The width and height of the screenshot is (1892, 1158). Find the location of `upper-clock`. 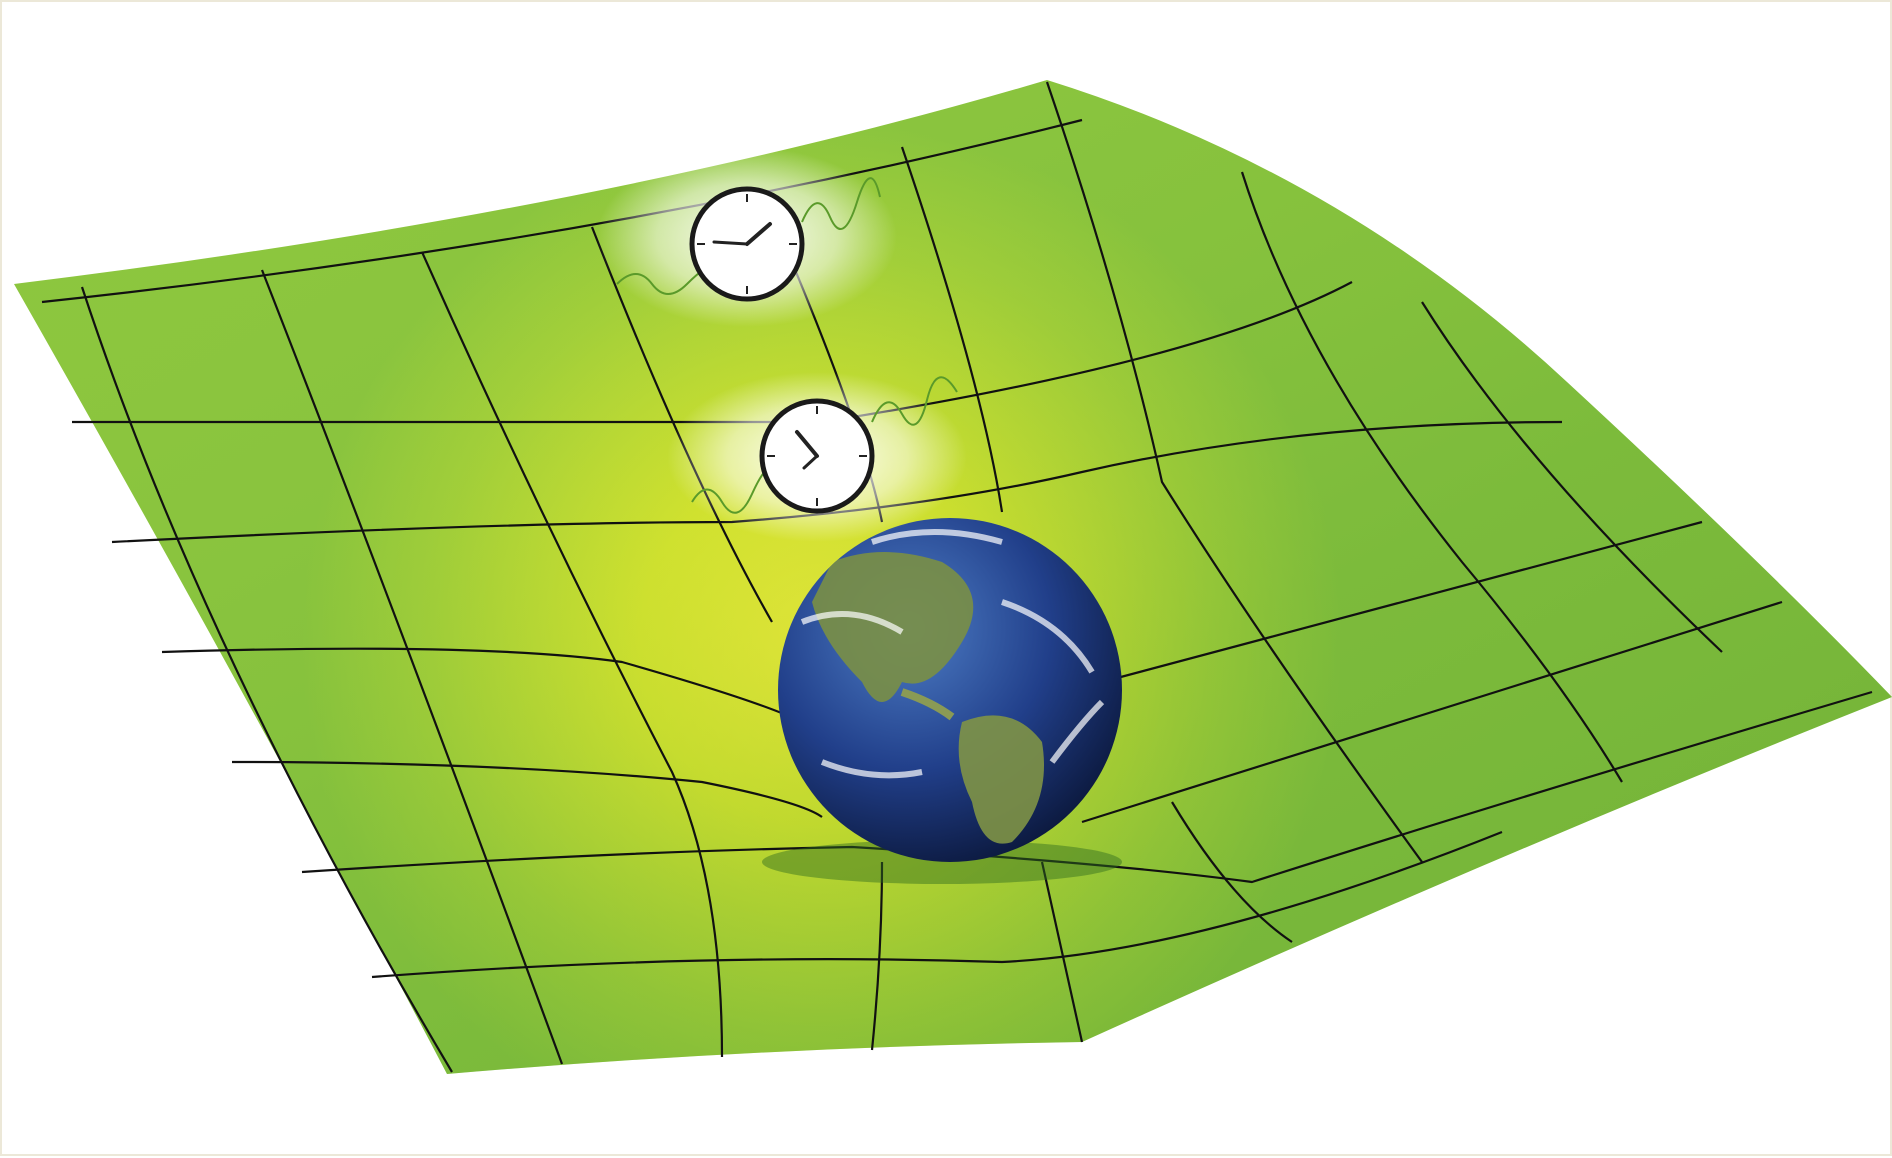

upper-clock is located at coordinates (747, 237).